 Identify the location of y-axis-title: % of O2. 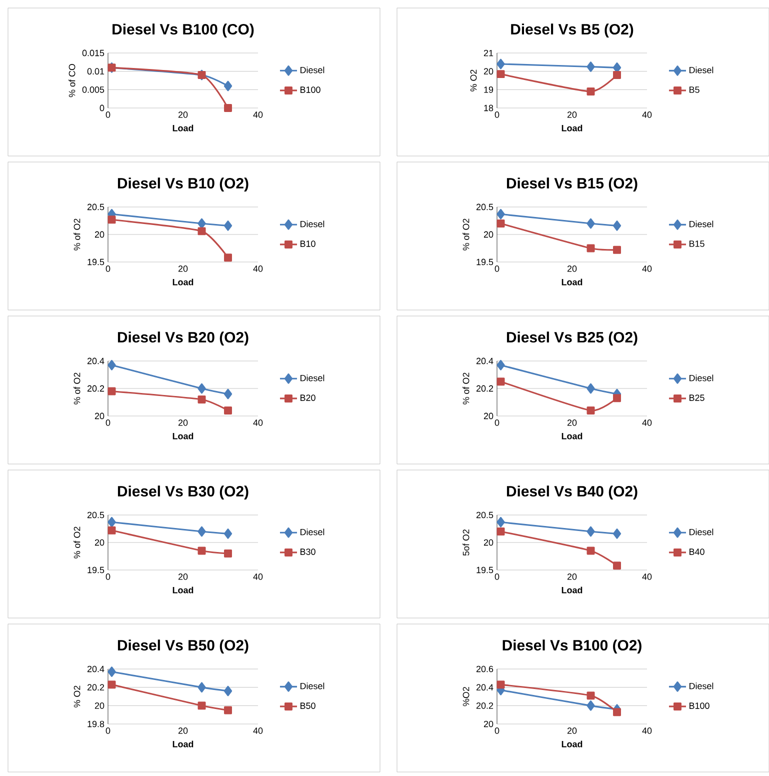
(77, 234).